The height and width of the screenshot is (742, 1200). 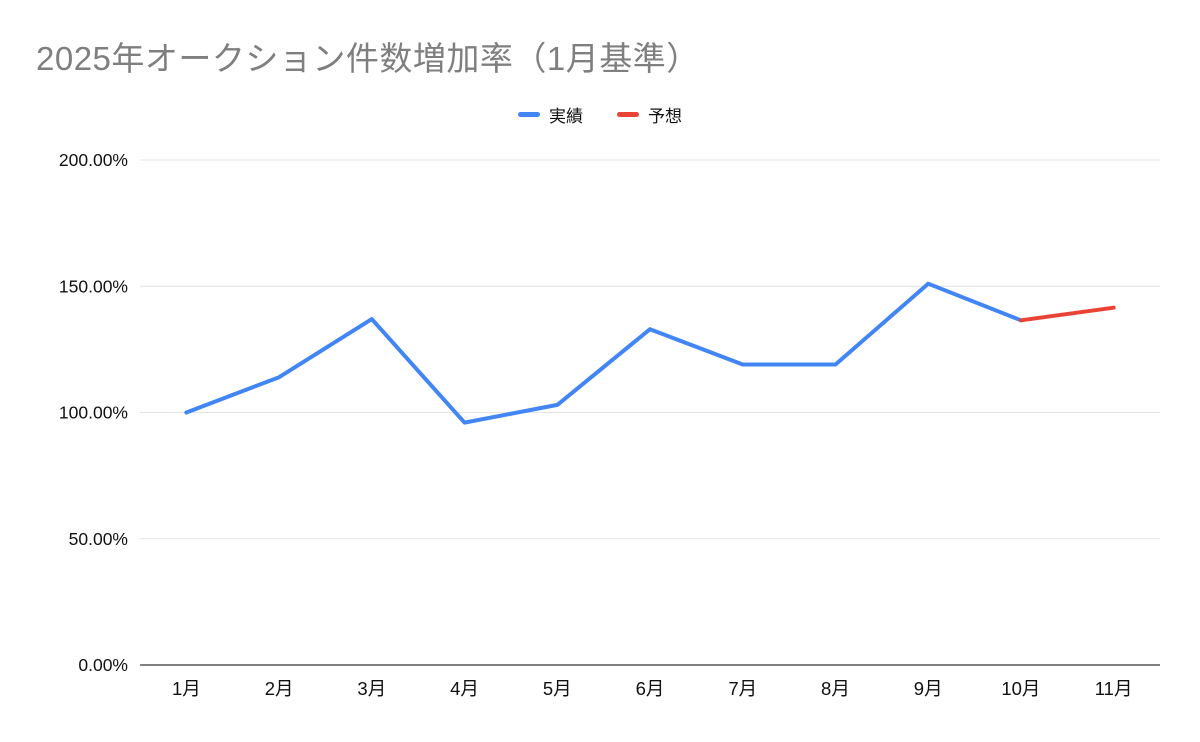 What do you see at coordinates (1020, 688) in the screenshot?
I see `x-tick-label: 10月` at bounding box center [1020, 688].